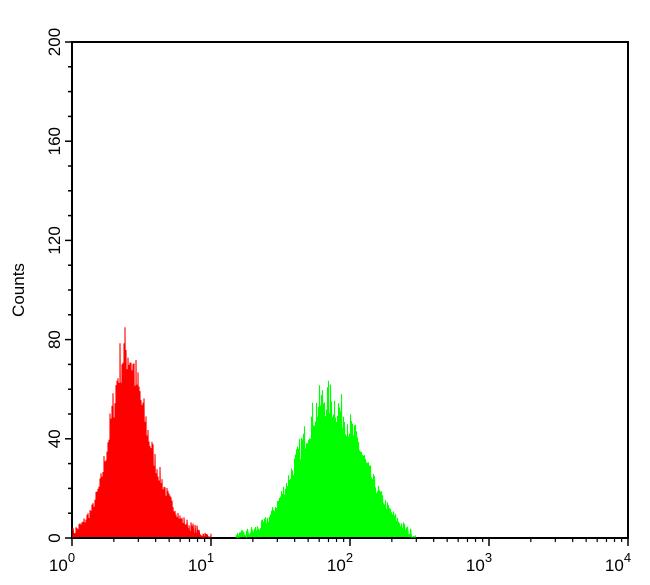  What do you see at coordinates (349, 557) in the screenshot?
I see `x-tick-exponent: 2` at bounding box center [349, 557].